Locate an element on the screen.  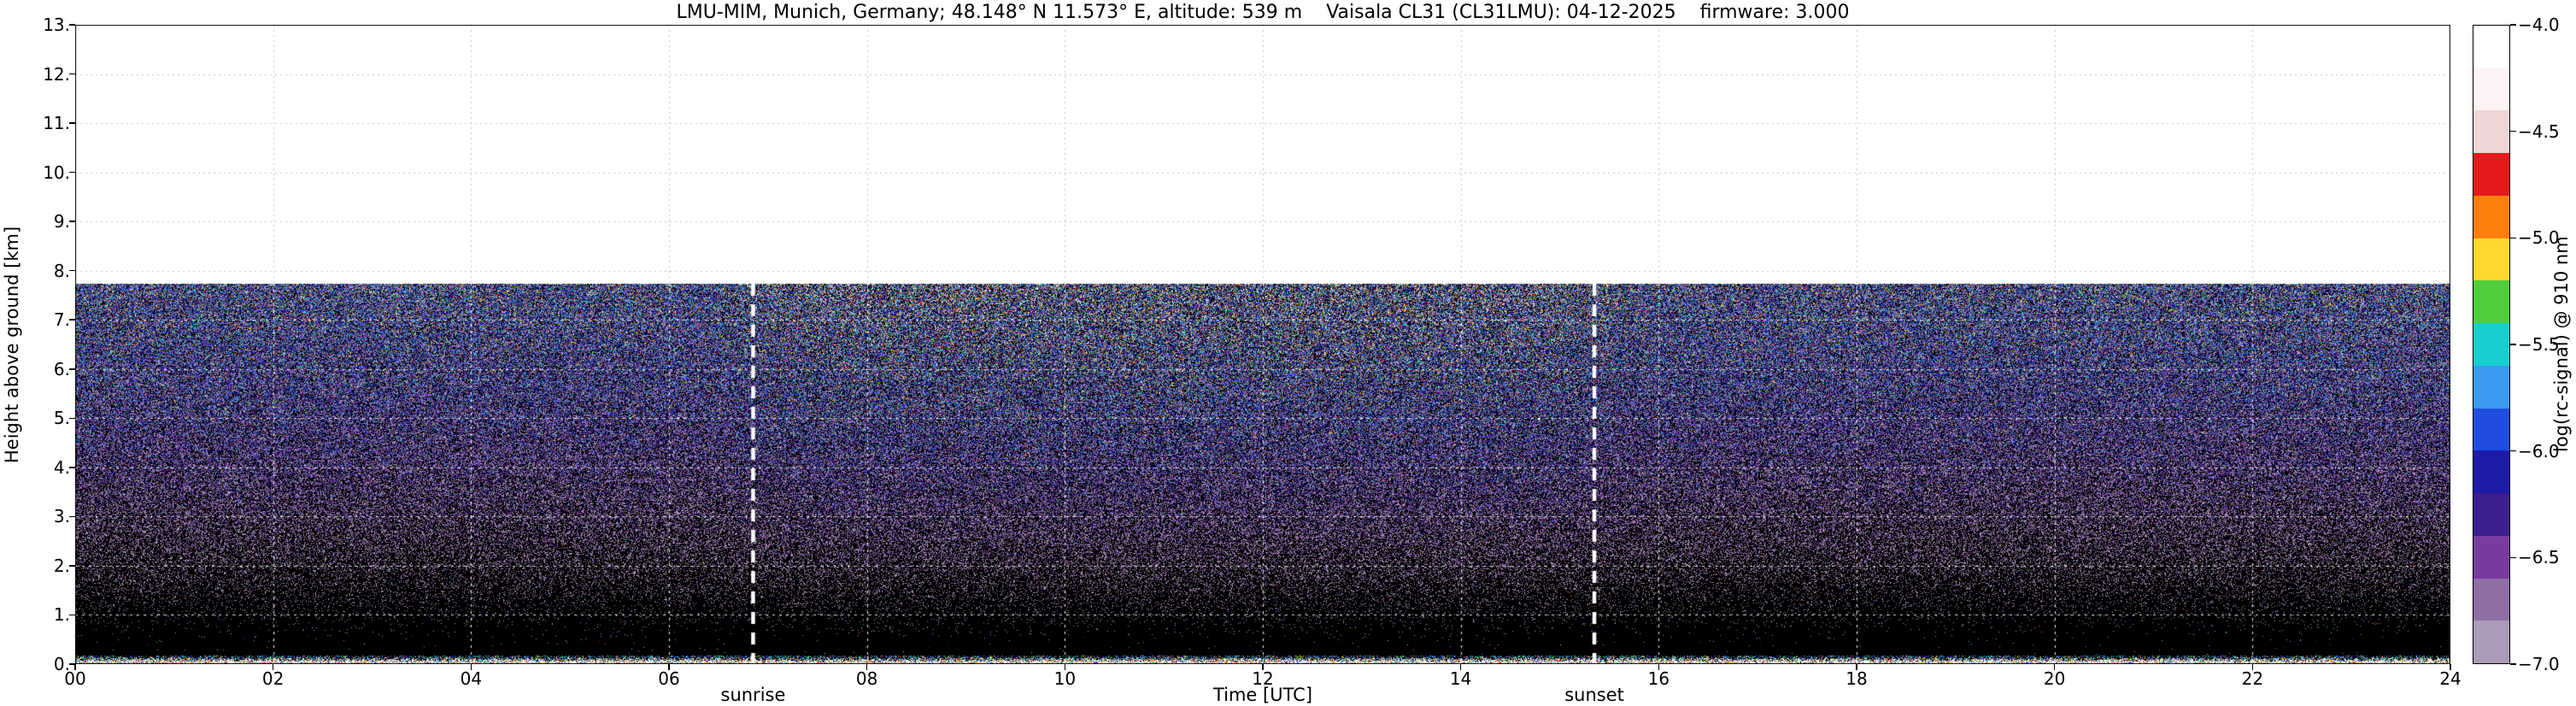
x-tick-label: 18 is located at coordinates (1856, 678).